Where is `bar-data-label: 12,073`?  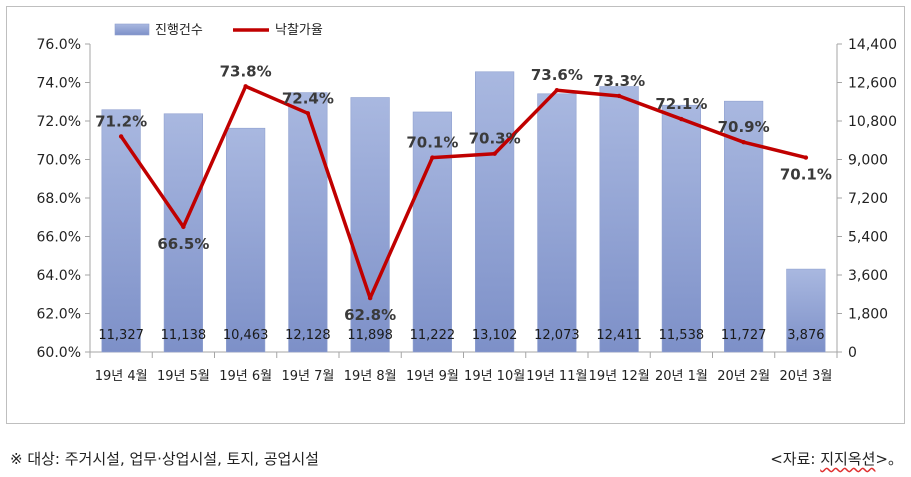
bar-data-label: 12,073 is located at coordinates (557, 335).